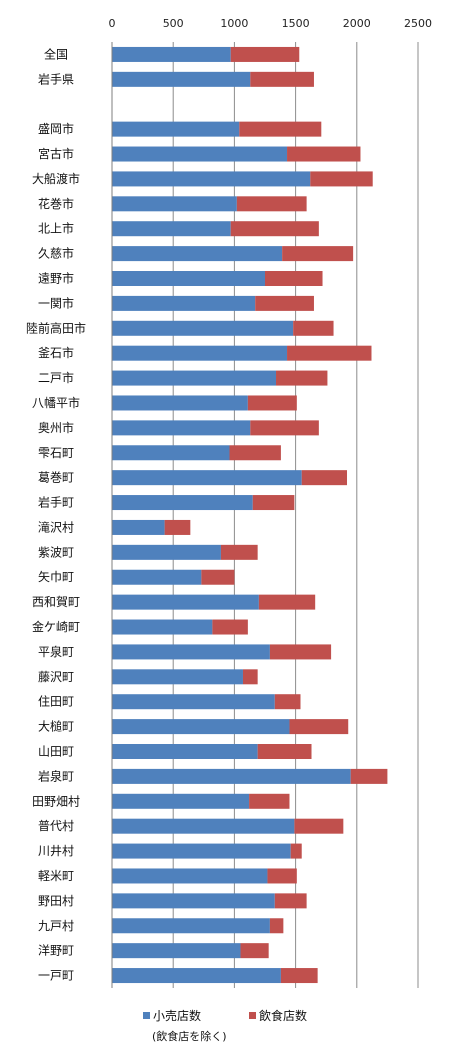 This screenshot has height=1054, width=450. What do you see at coordinates (56, 78) in the screenshot?
I see `category-label: 岩手県` at bounding box center [56, 78].